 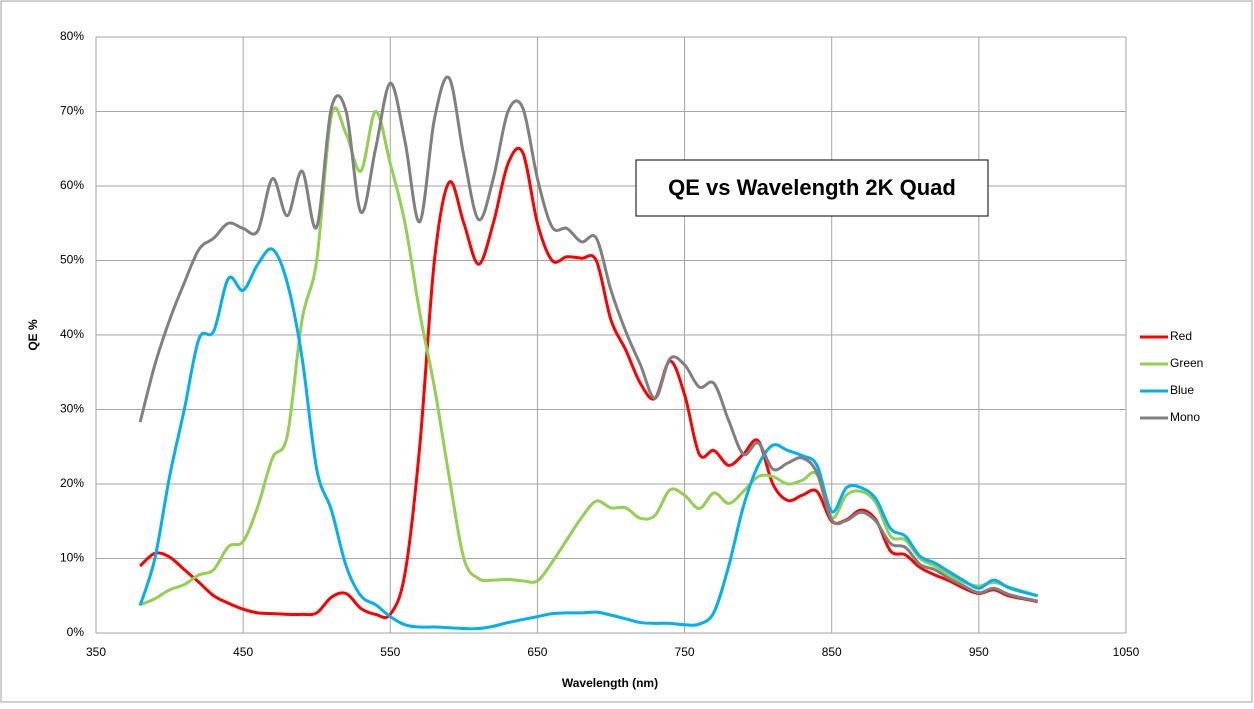 I want to click on x-axis-label: Wavelength (nm), so click(x=610, y=683).